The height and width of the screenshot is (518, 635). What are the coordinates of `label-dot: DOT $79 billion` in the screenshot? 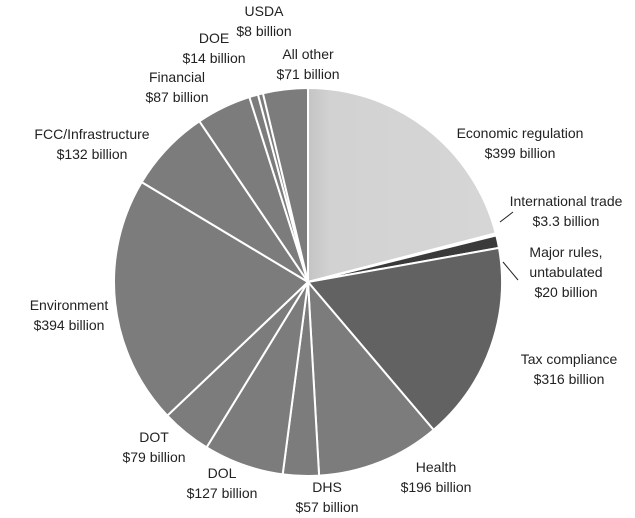 It's located at (153, 447).